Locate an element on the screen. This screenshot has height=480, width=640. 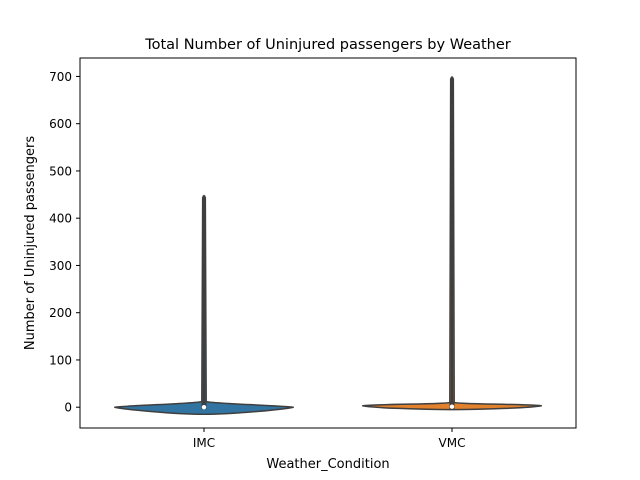
x-tick-label: VMC is located at coordinates (452, 443).